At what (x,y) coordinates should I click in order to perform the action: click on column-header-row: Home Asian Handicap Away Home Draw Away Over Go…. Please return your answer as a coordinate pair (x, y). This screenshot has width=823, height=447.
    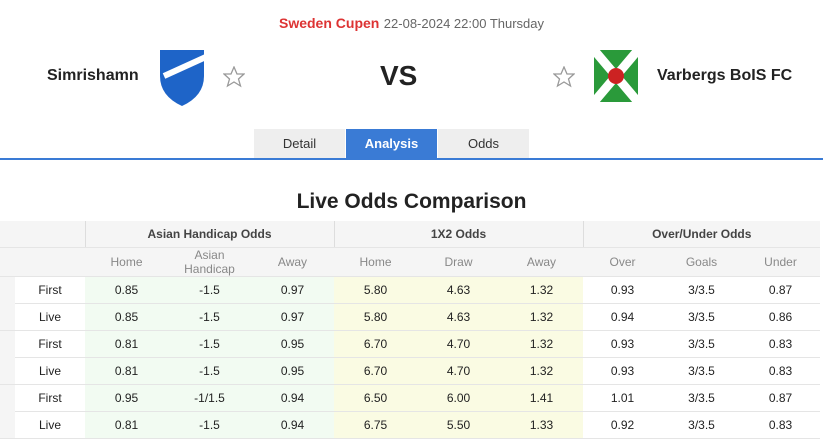
    Looking at the image, I should click on (410, 262).